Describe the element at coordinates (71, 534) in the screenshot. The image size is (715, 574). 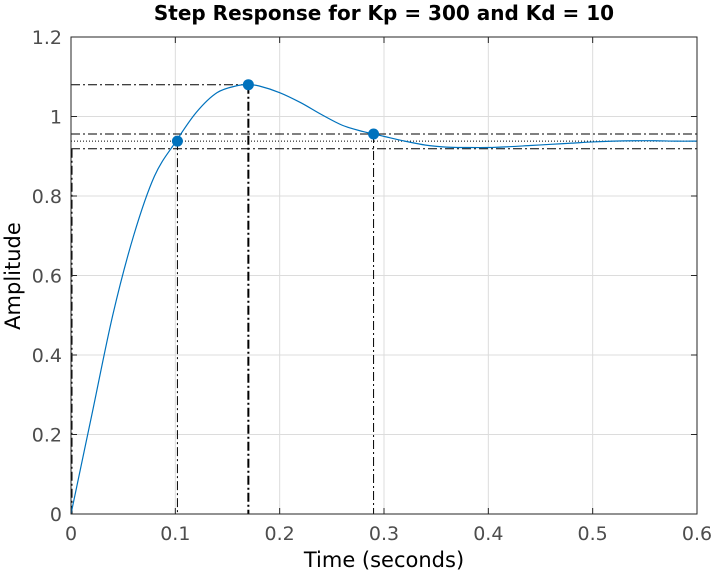
I see `x-tick-label: 0` at that location.